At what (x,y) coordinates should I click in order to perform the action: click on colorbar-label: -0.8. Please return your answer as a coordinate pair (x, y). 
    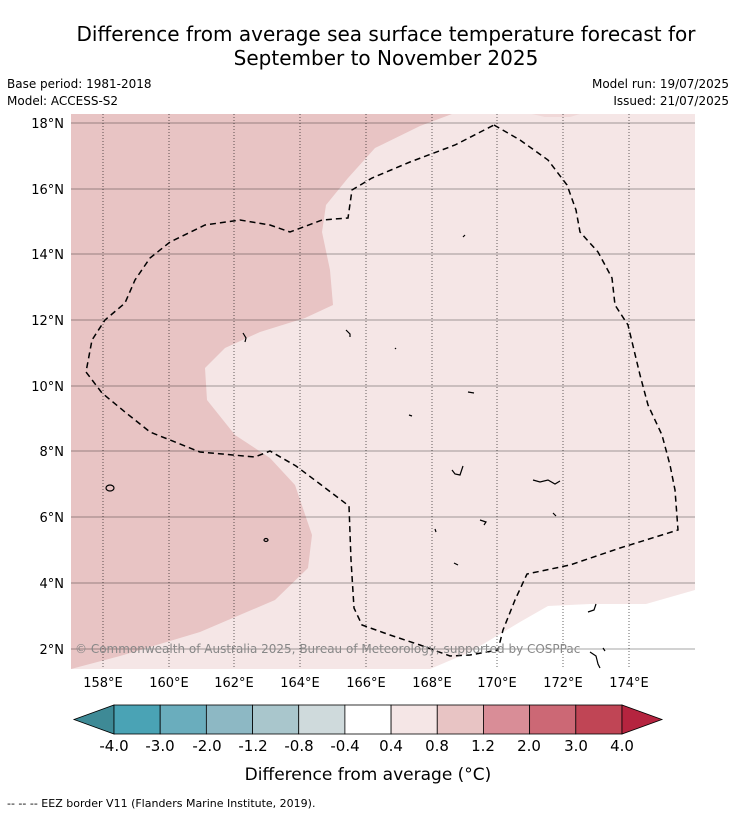
    Looking at the image, I should click on (298, 746).